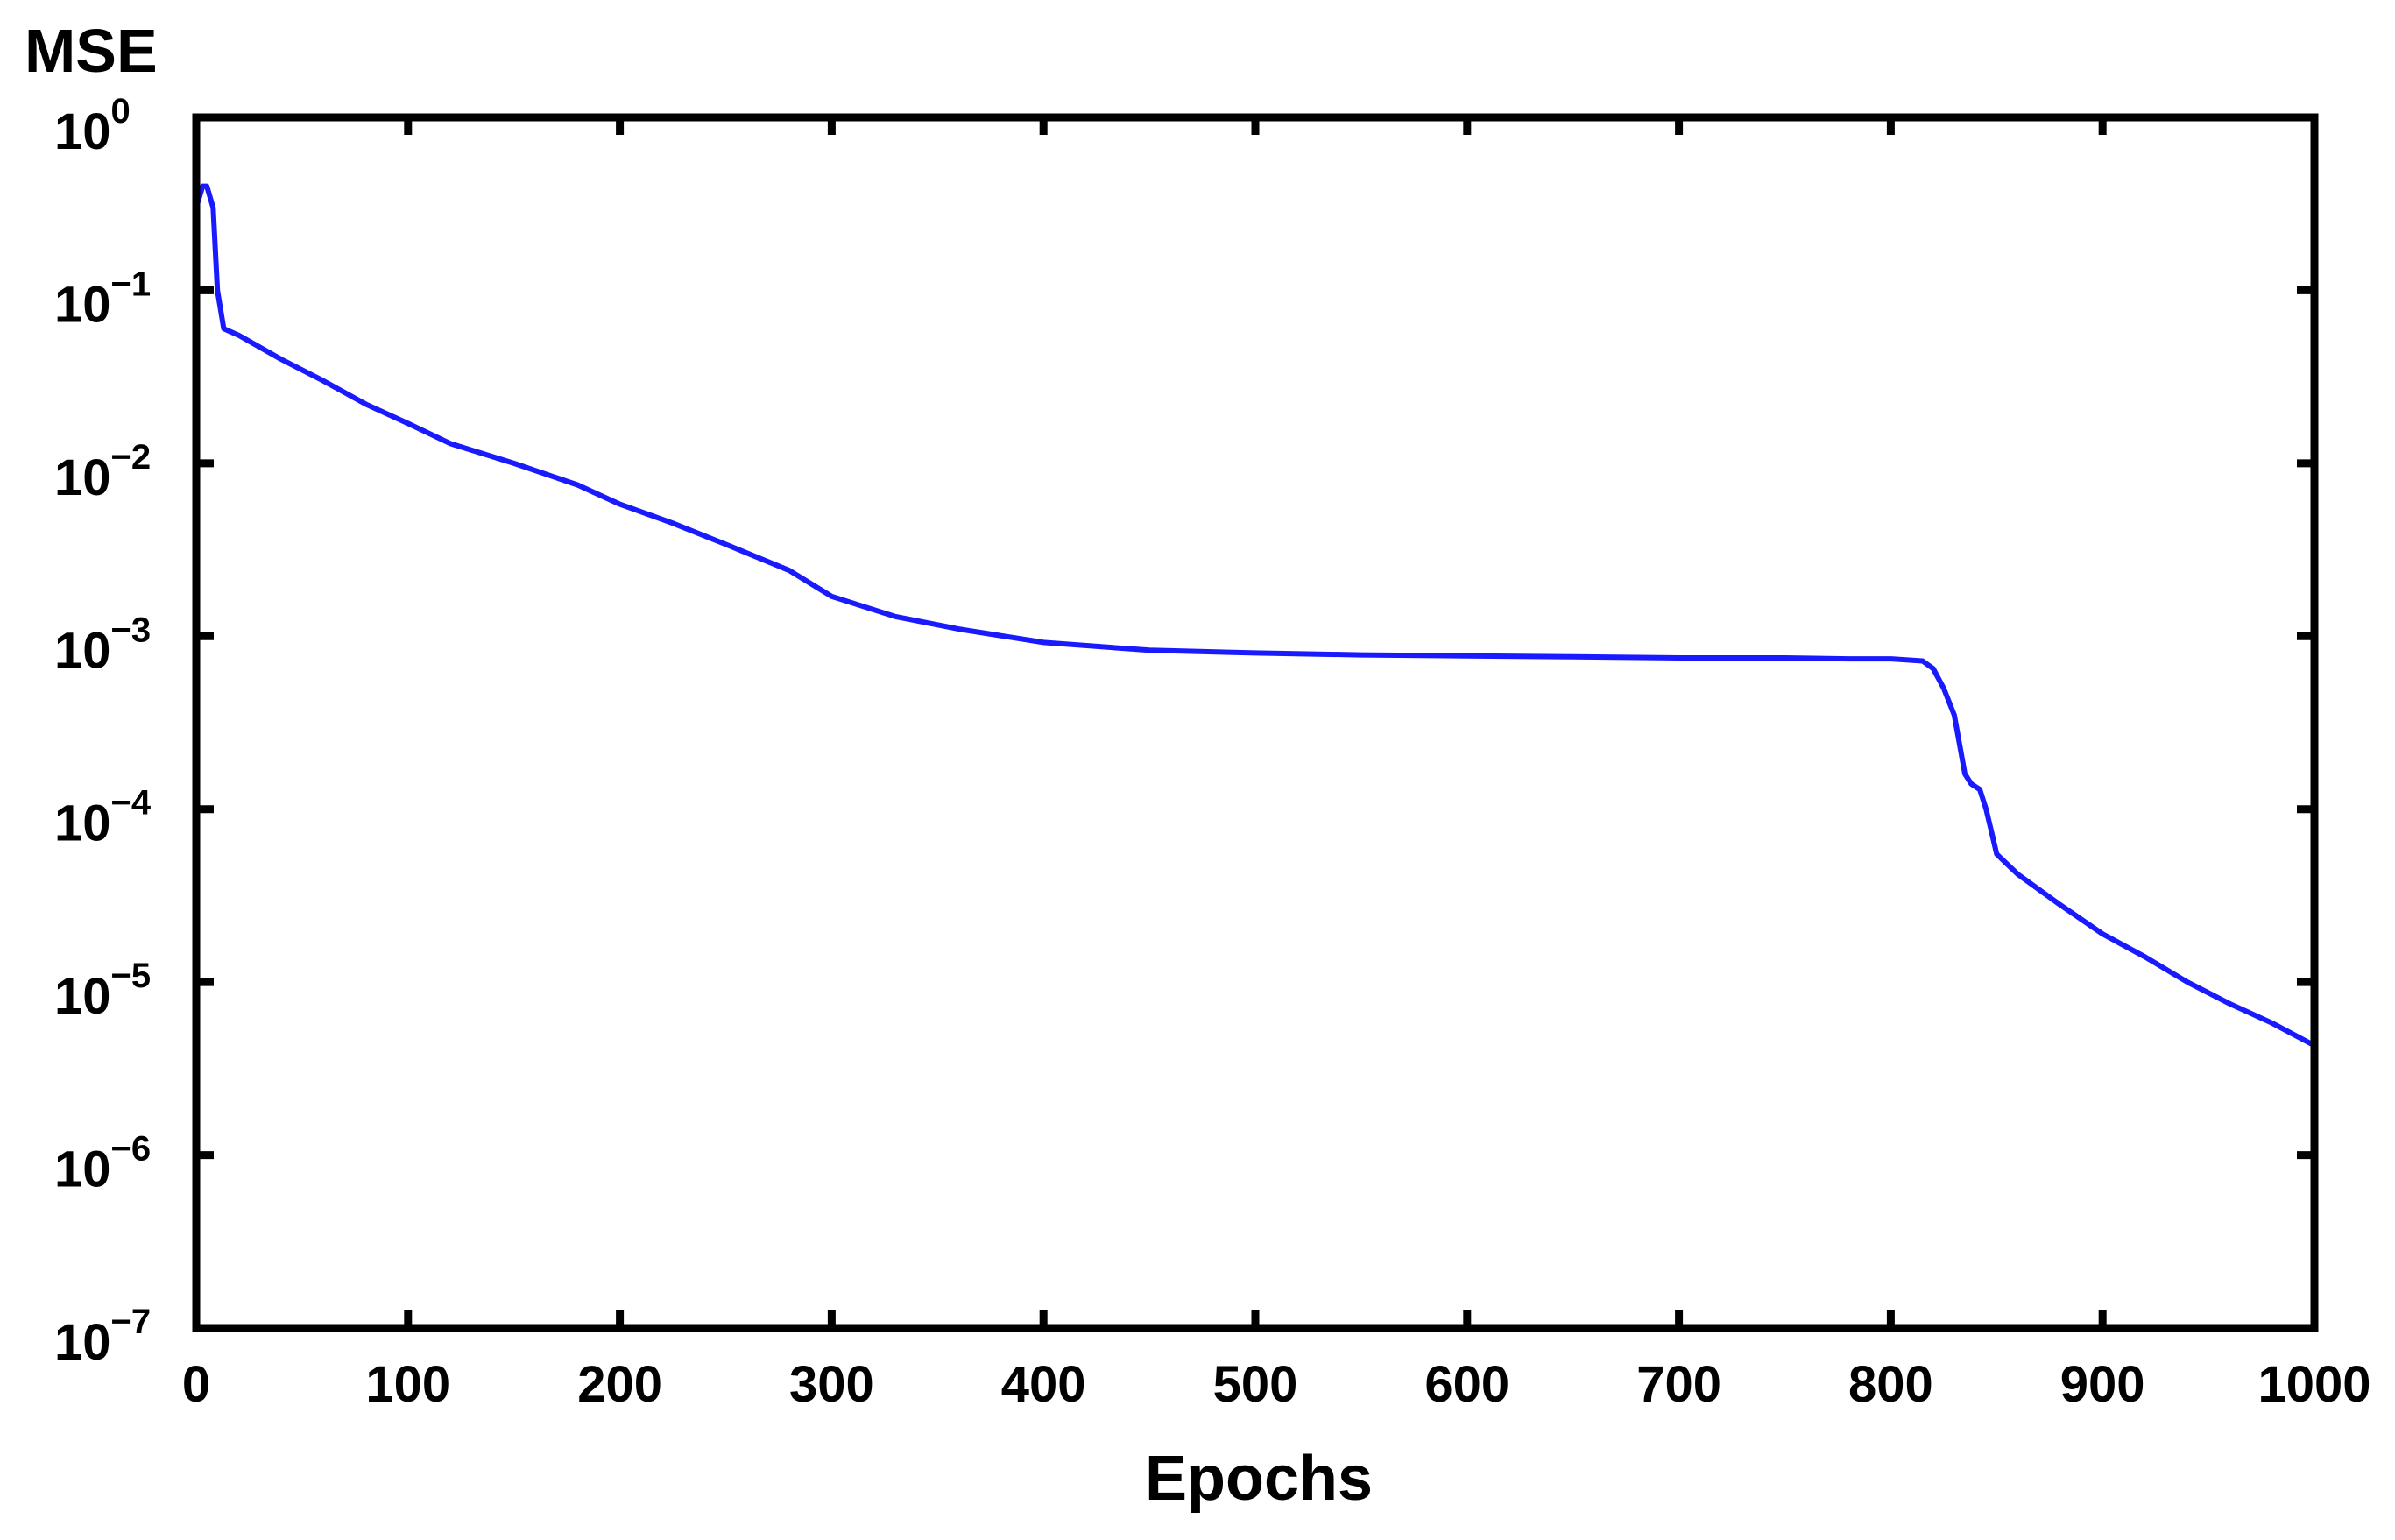 This screenshot has height=1540, width=2395. I want to click on x-tick-label: 1000, so click(2313, 1384).